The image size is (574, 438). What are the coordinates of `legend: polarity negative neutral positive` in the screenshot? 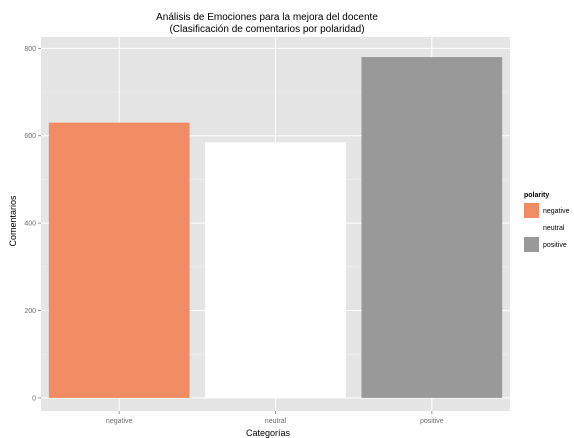 It's located at (547, 222).